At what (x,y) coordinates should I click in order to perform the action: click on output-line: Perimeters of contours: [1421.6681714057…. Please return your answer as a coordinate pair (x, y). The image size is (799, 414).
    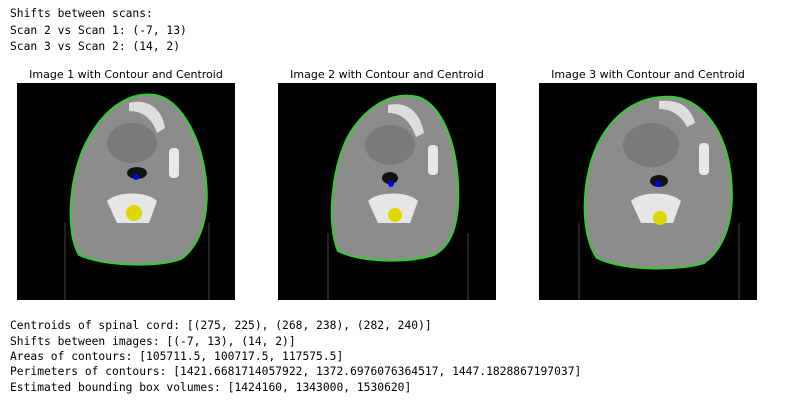
    Looking at the image, I should click on (296, 371).